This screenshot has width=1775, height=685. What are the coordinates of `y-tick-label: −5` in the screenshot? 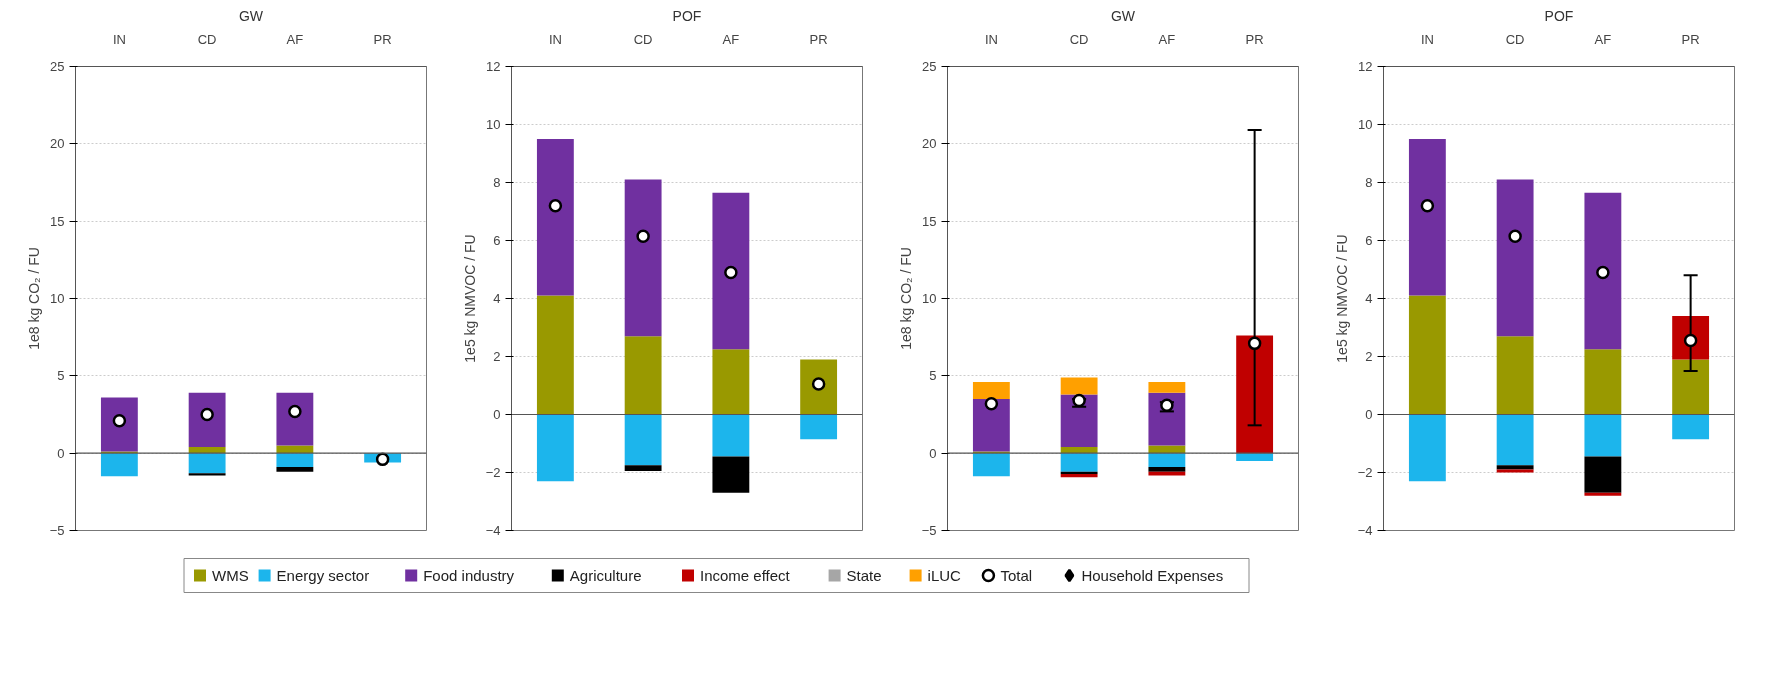 It's located at (929, 530).